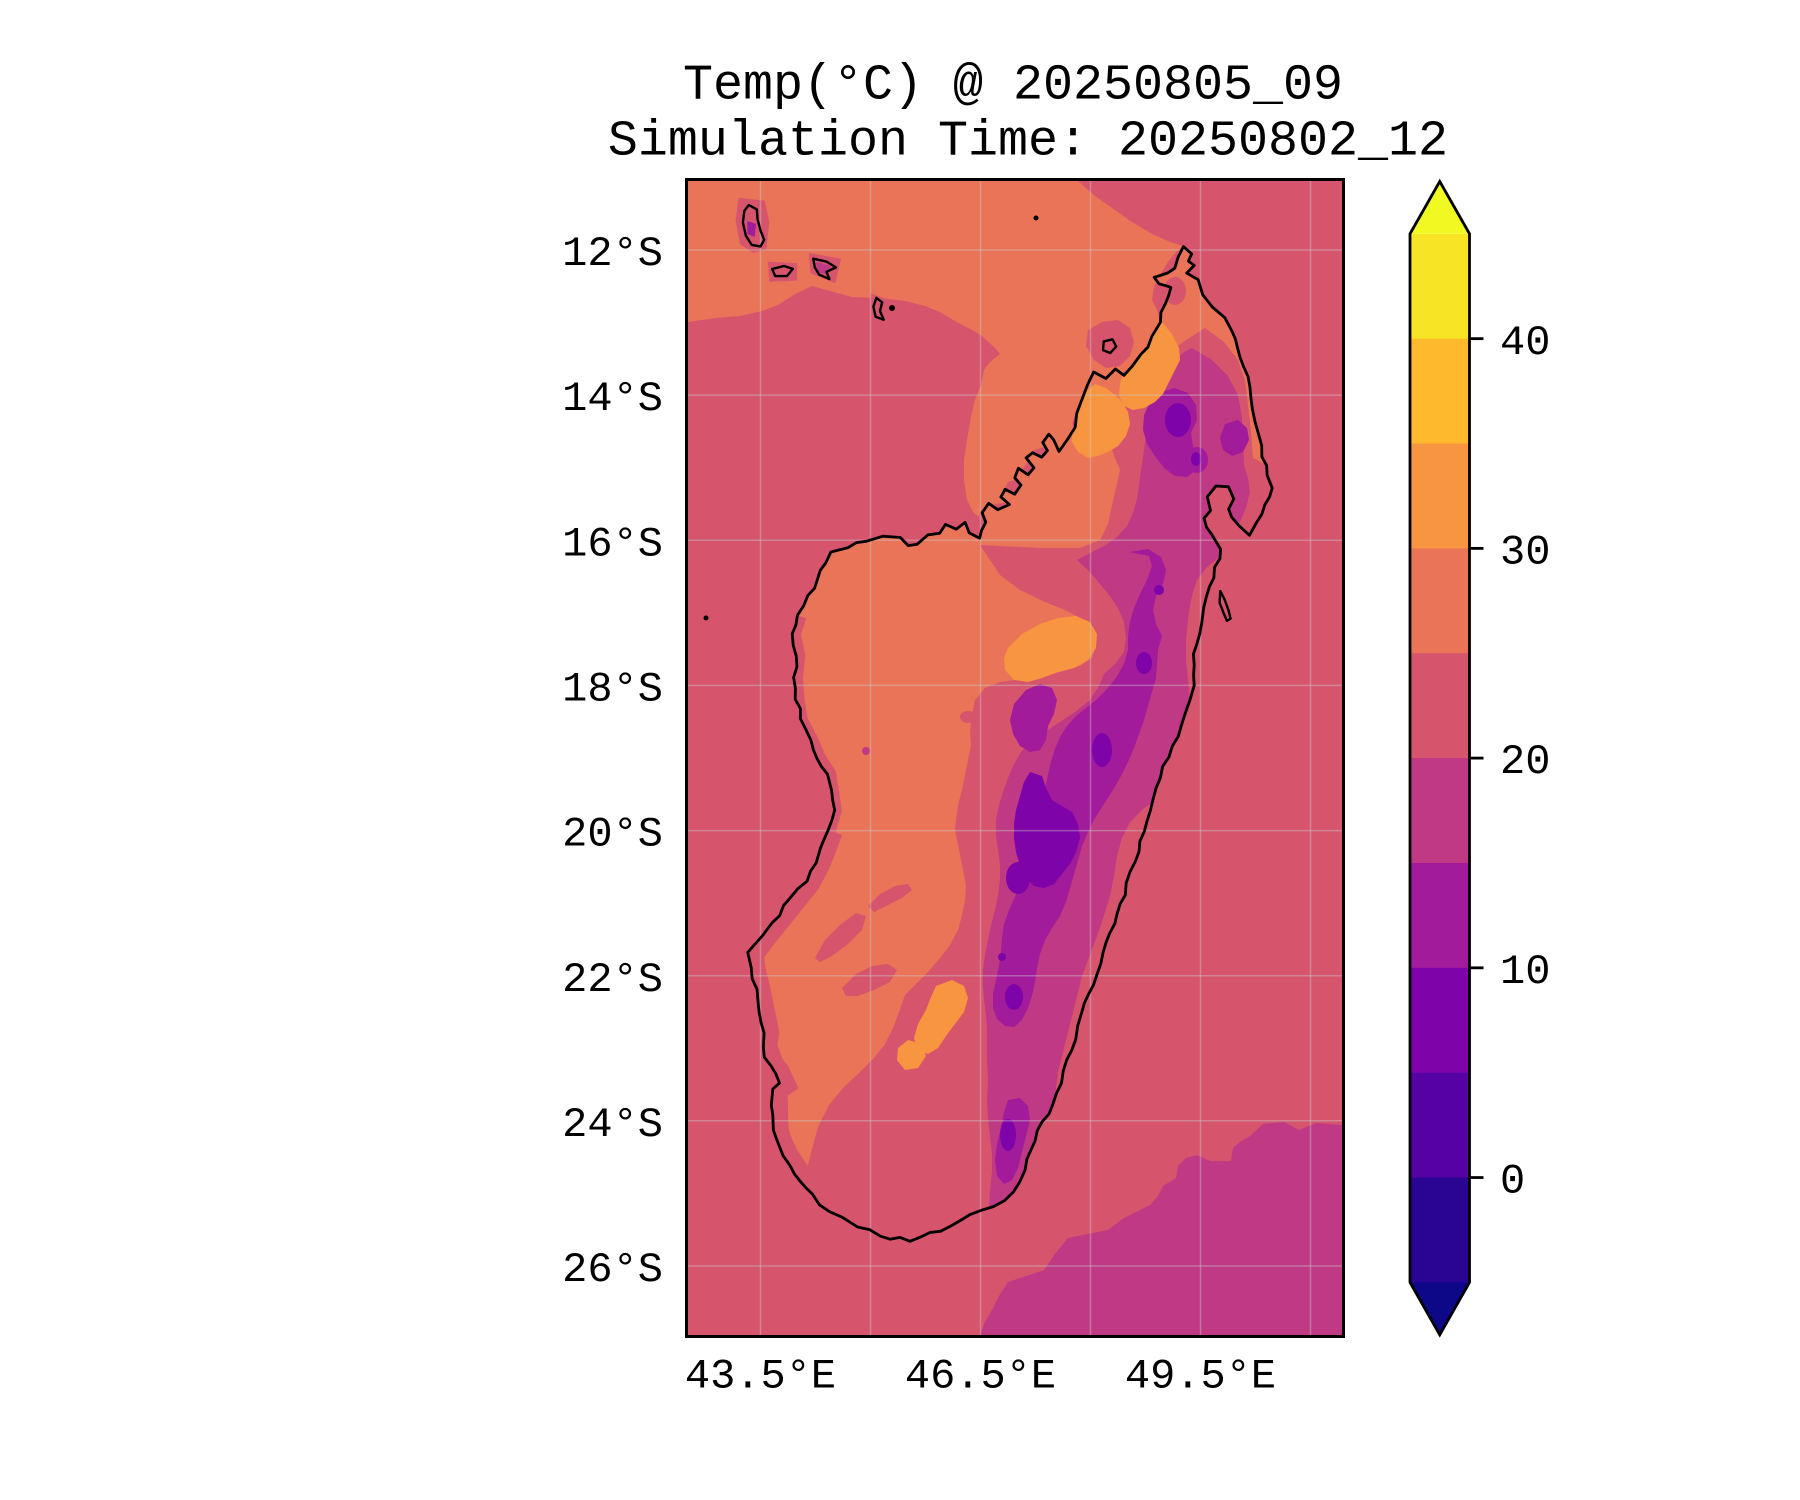 The image size is (1800, 1500). What do you see at coordinates (612, 835) in the screenshot?
I see `svg-text: 20°S` at bounding box center [612, 835].